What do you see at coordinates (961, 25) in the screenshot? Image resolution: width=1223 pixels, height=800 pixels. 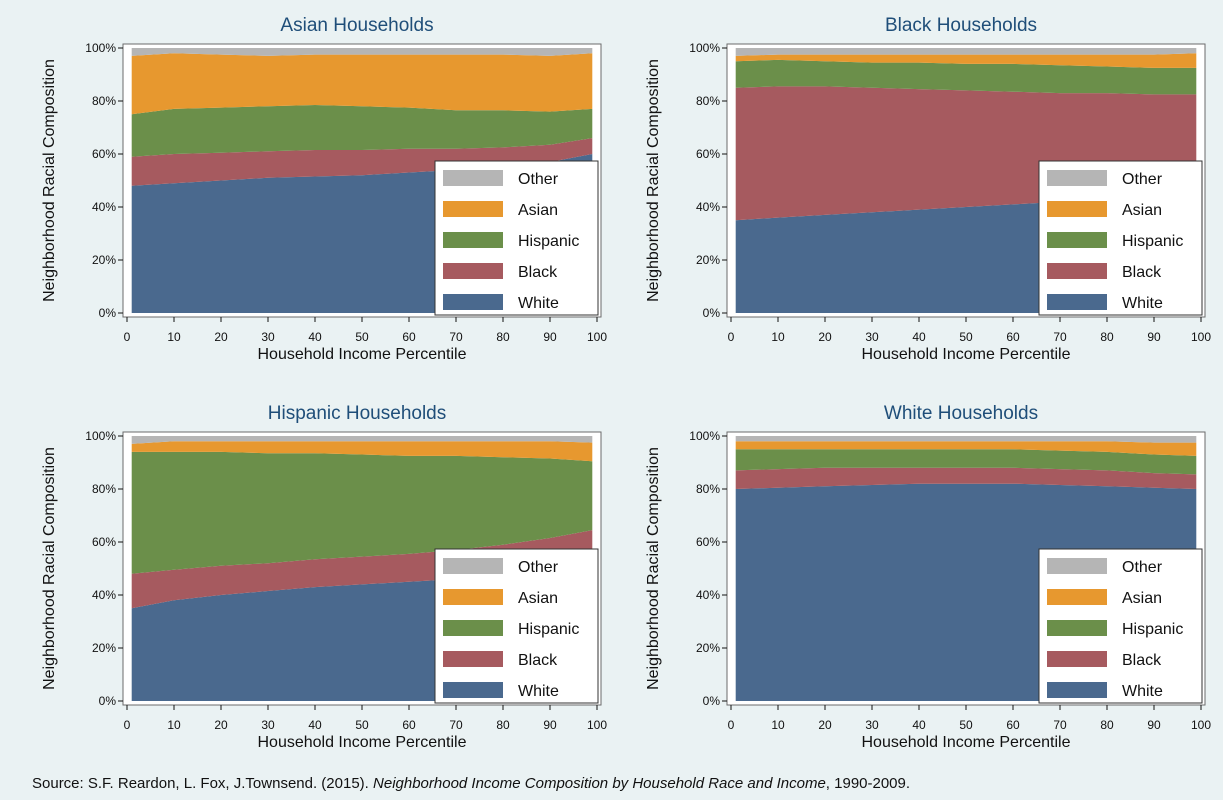 I see `panel-title: Black Households` at bounding box center [961, 25].